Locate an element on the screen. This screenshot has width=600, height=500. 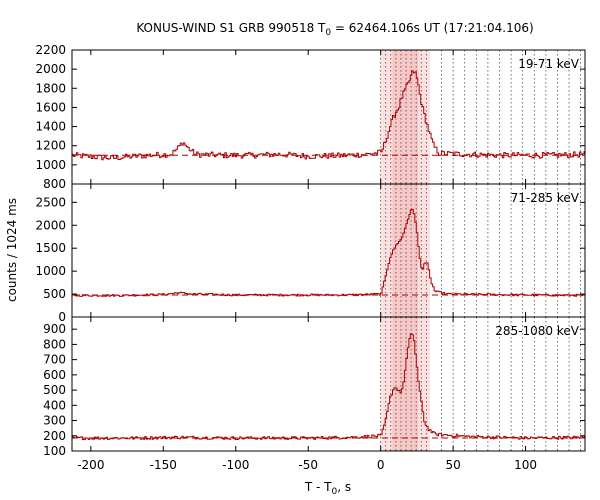
y-tick-label: 1600 is located at coordinates (50, 107).